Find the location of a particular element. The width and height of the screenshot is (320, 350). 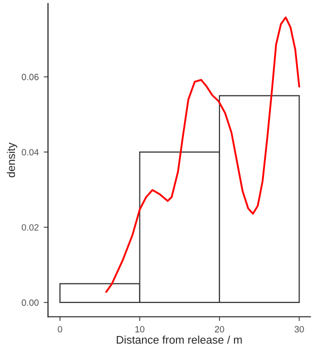

y-axis-title: density is located at coordinates (12, 160).